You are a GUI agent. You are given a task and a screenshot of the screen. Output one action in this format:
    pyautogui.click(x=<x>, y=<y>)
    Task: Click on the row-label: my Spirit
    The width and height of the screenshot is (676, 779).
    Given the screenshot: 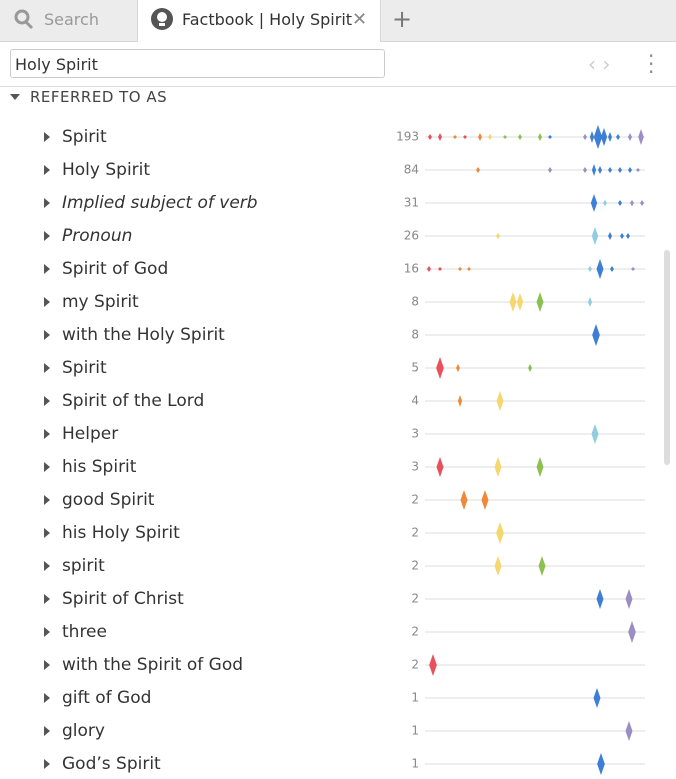 What is the action you would take?
    pyautogui.click(x=100, y=302)
    